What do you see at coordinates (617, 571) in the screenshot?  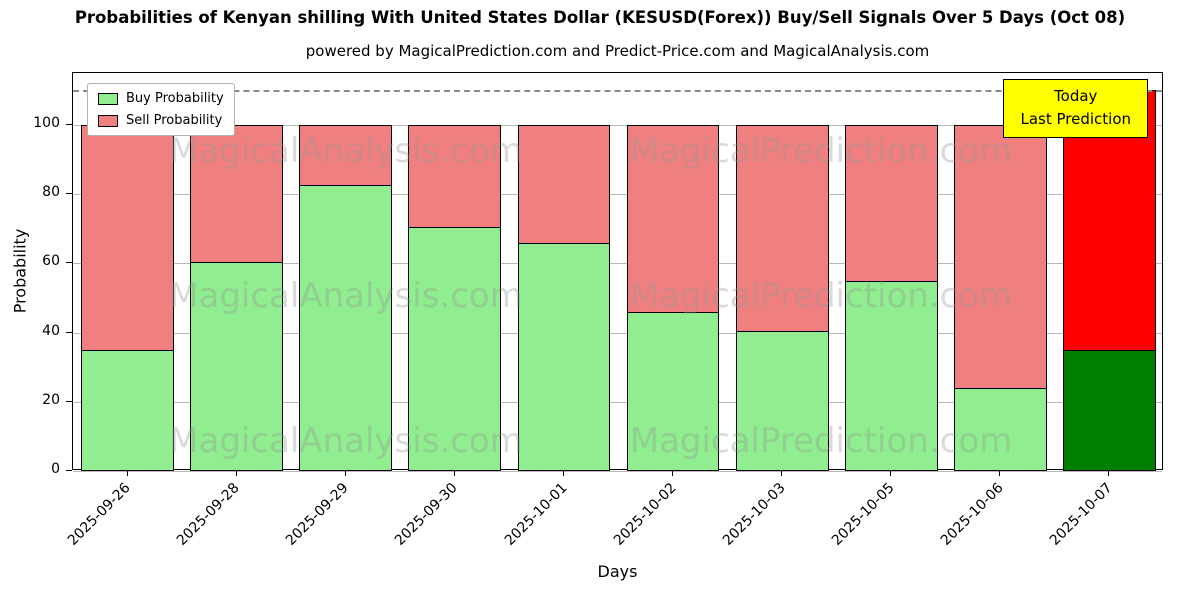 I see `x-axis-label: Days` at bounding box center [617, 571].